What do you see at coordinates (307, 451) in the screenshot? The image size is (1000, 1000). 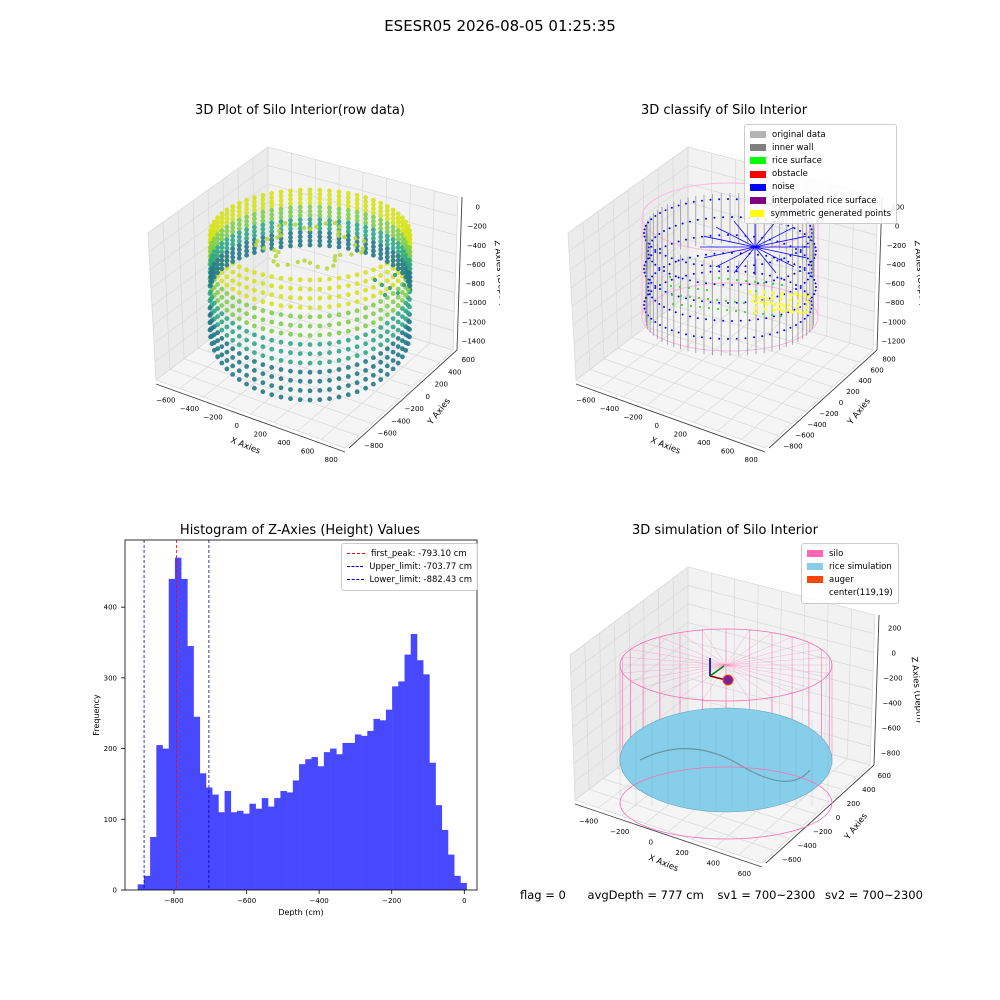 I see `raw-xtick-label: 600` at bounding box center [307, 451].